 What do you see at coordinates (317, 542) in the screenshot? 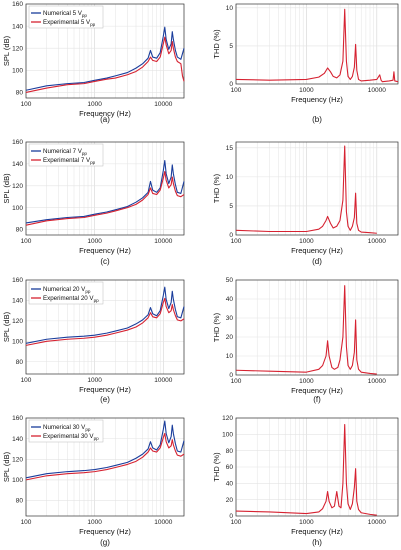
I see `panel-caption: (h)` at bounding box center [317, 542].